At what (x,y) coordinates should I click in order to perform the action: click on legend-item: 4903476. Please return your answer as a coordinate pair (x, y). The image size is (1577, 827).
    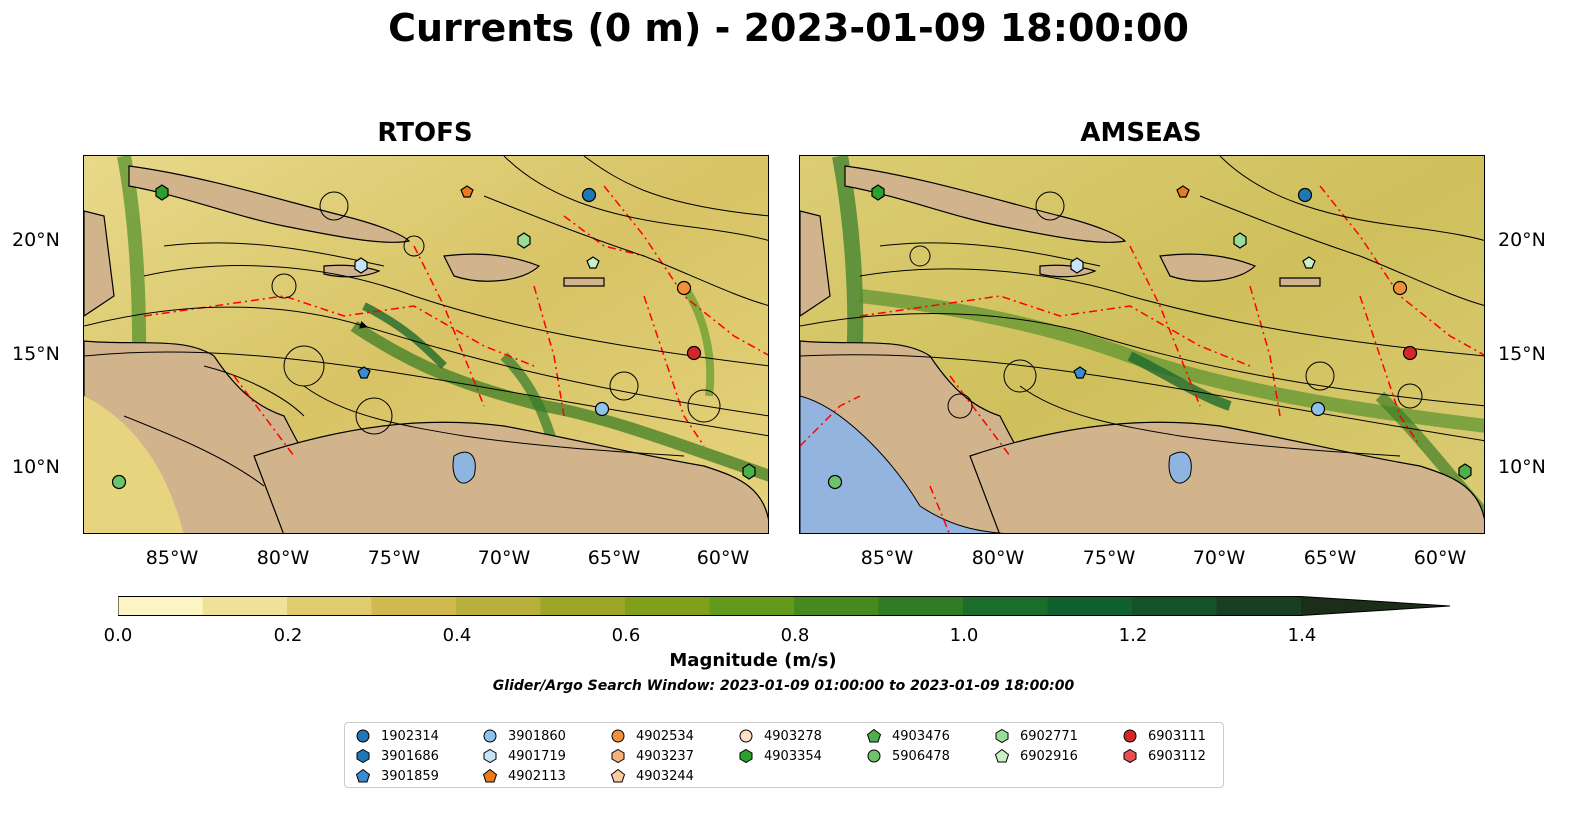
    Looking at the image, I should click on (908, 736).